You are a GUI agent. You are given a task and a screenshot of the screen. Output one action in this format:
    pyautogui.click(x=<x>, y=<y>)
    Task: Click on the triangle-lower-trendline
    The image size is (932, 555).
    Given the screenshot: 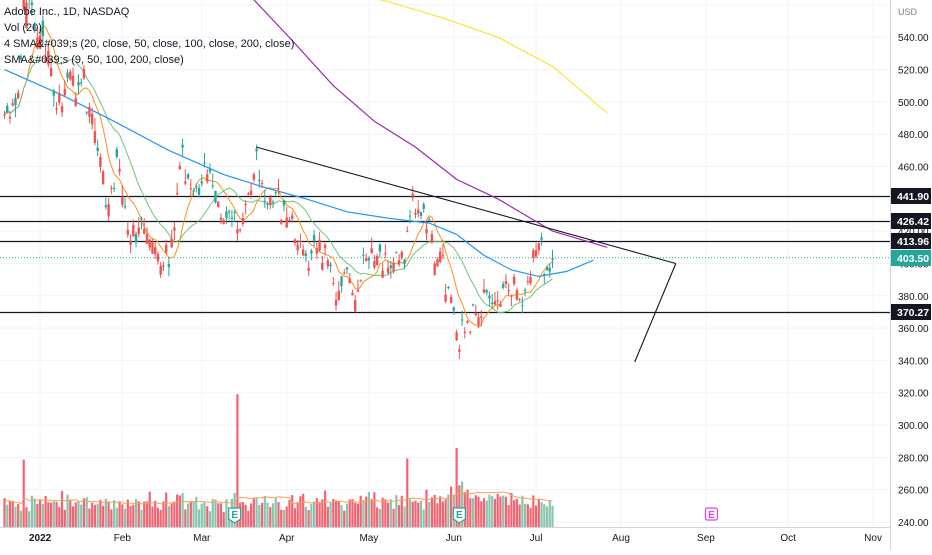 What is the action you would take?
    pyautogui.click(x=655, y=313)
    